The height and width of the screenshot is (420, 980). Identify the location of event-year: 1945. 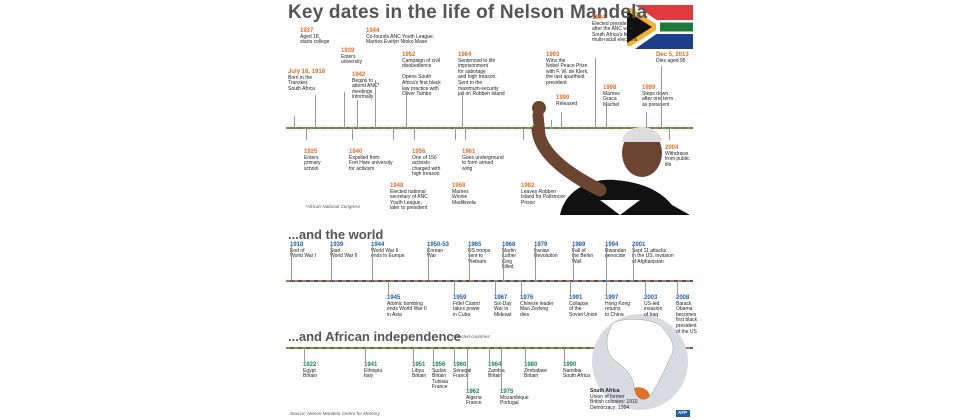
(394, 298).